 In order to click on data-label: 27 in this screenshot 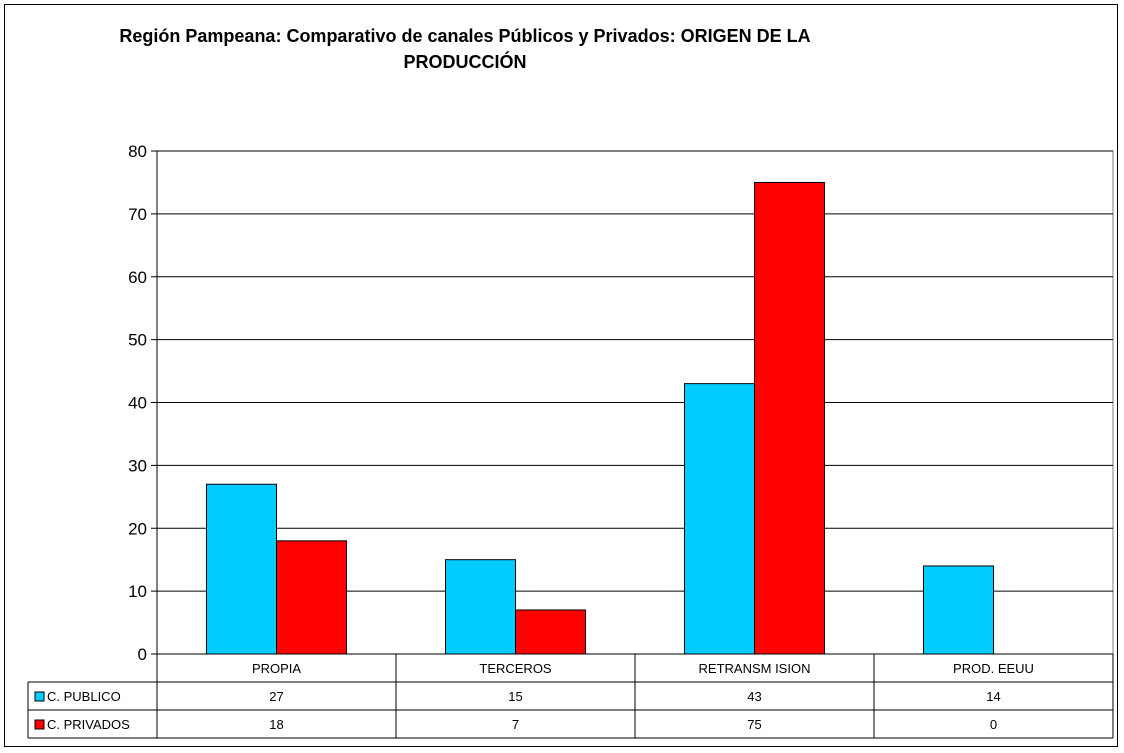, I will do `click(276, 696)`.